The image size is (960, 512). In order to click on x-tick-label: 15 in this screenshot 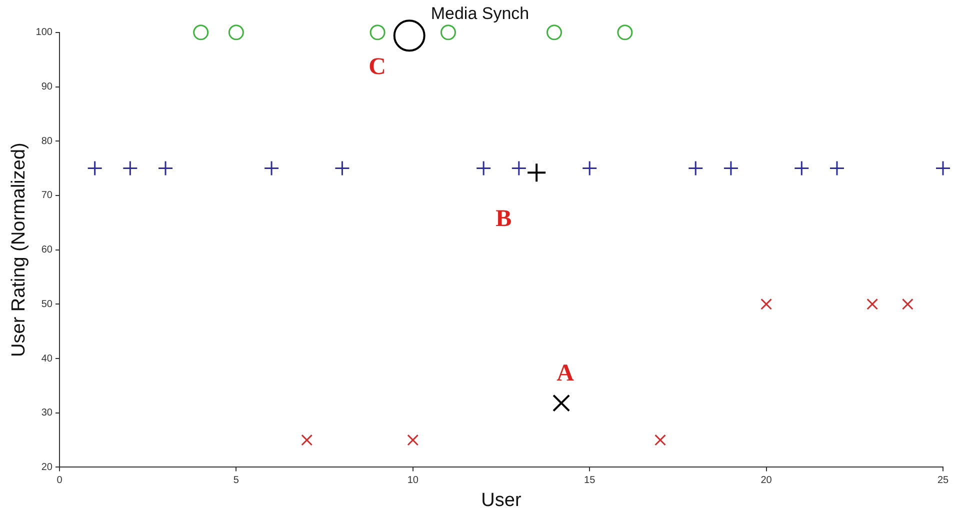, I will do `click(590, 480)`.